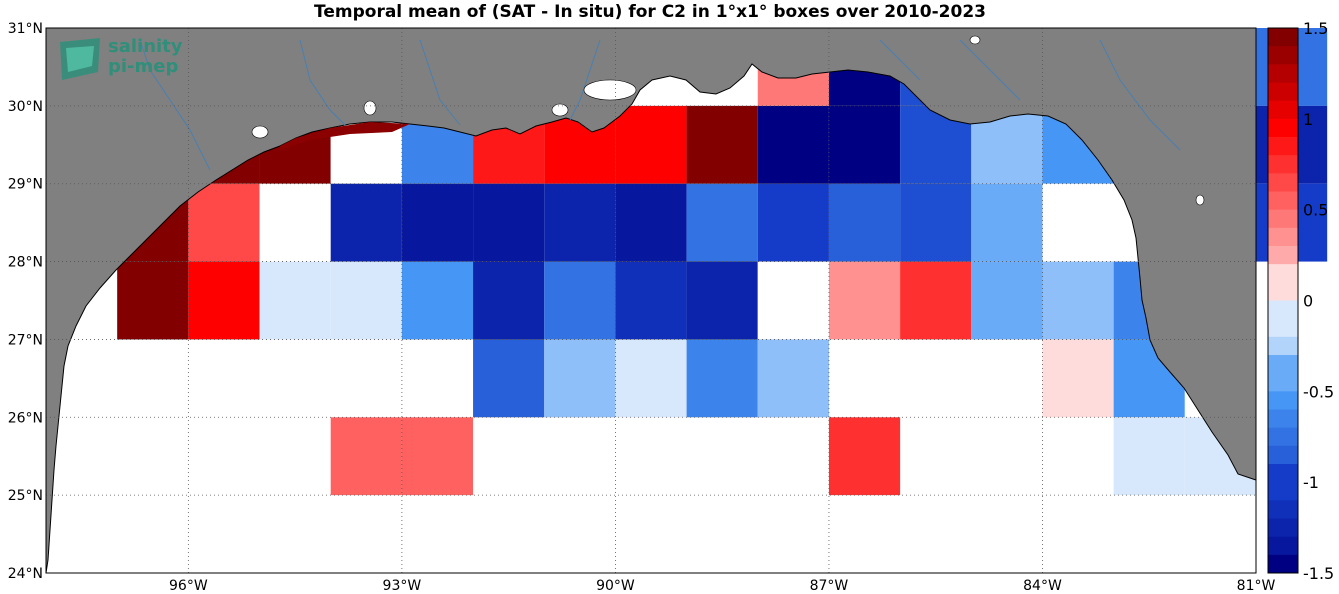 The height and width of the screenshot is (594, 1339). I want to click on colorbar-tick-label: -1, so click(1311, 482).